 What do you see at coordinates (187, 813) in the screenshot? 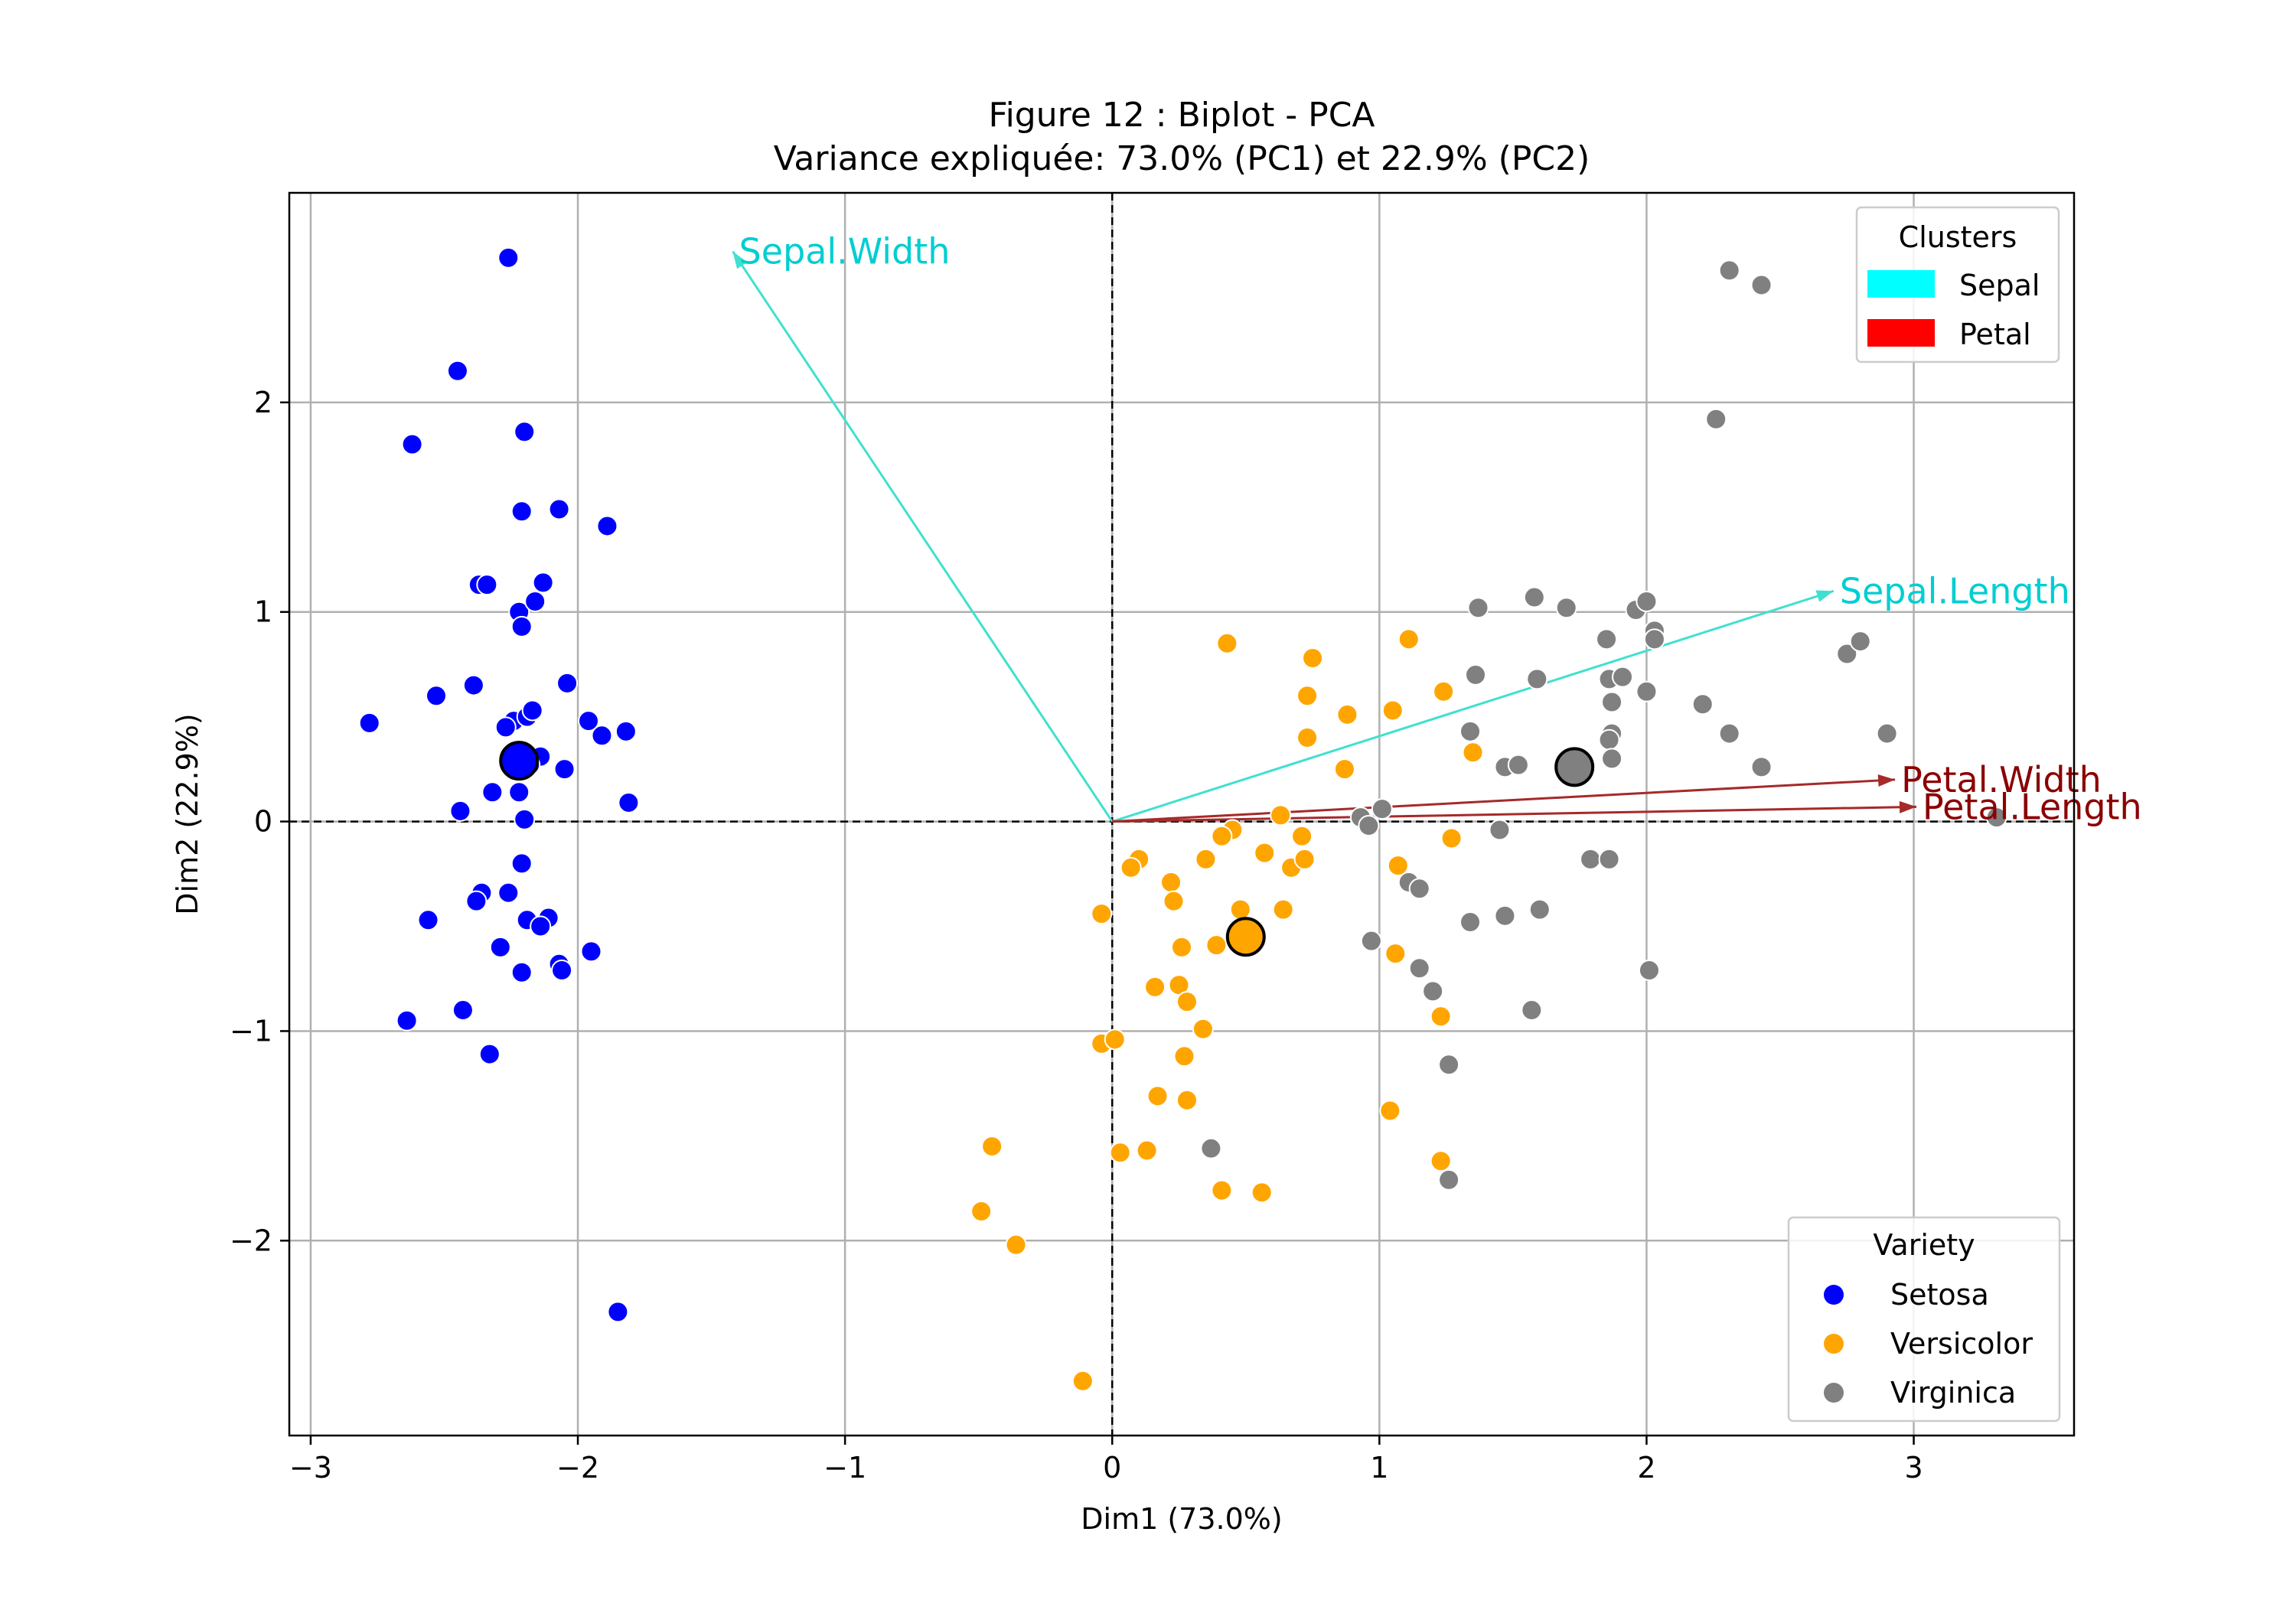
I see `y-axis-label: Dim2 (22.9%)` at bounding box center [187, 813].